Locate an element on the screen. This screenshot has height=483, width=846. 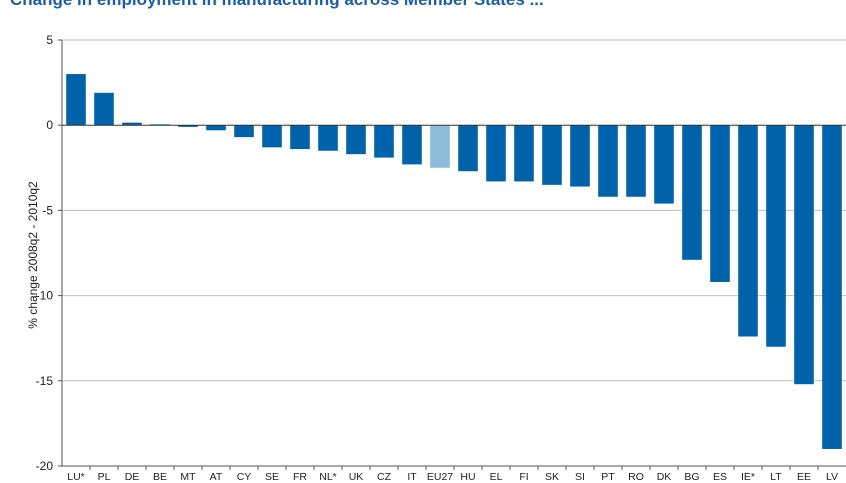
bar-pl is located at coordinates (104, 109).